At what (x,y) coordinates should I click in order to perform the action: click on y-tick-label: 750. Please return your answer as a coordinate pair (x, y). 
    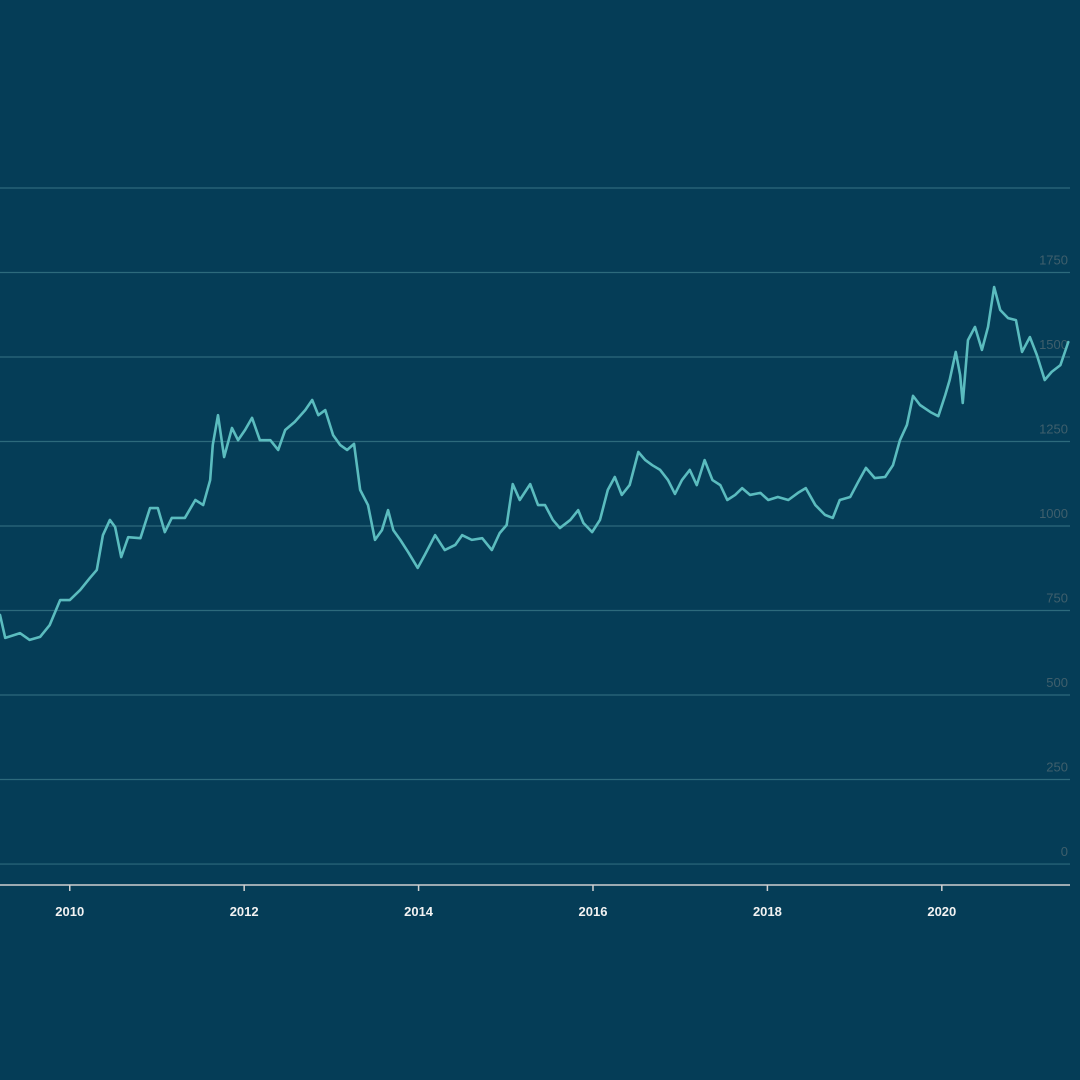
    Looking at the image, I should click on (1057, 598).